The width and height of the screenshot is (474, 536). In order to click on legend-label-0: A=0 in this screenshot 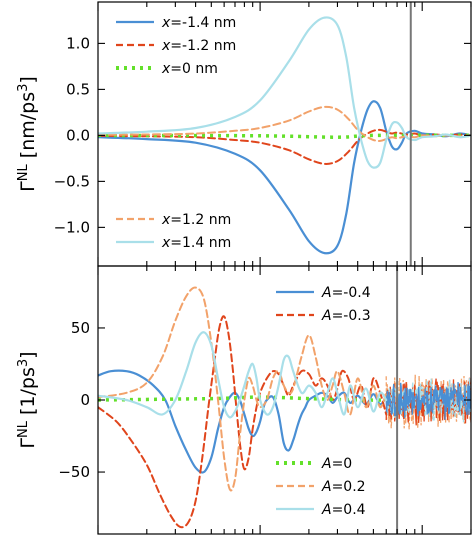, I will do `click(336, 464)`.